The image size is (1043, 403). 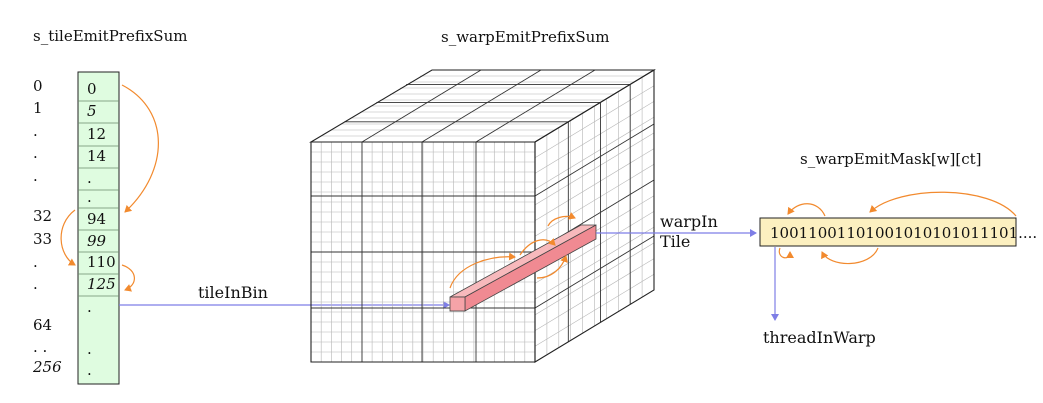 I want to click on tile-cell-value: 0, so click(x=92, y=89).